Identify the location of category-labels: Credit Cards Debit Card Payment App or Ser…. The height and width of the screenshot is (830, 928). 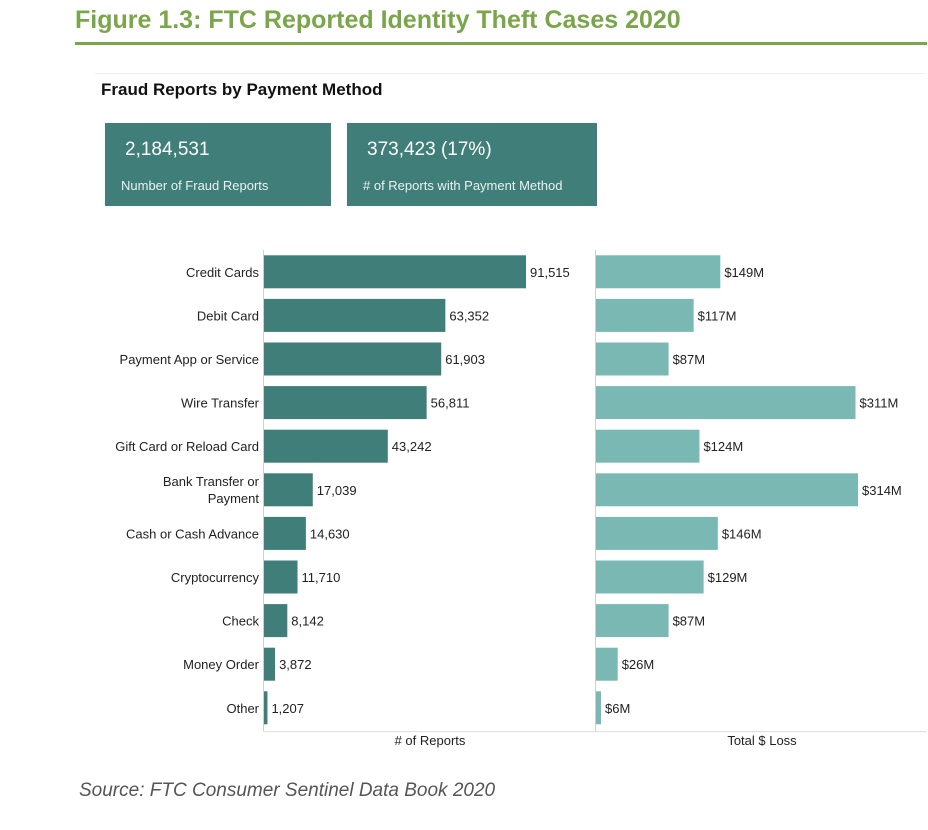
(187, 490).